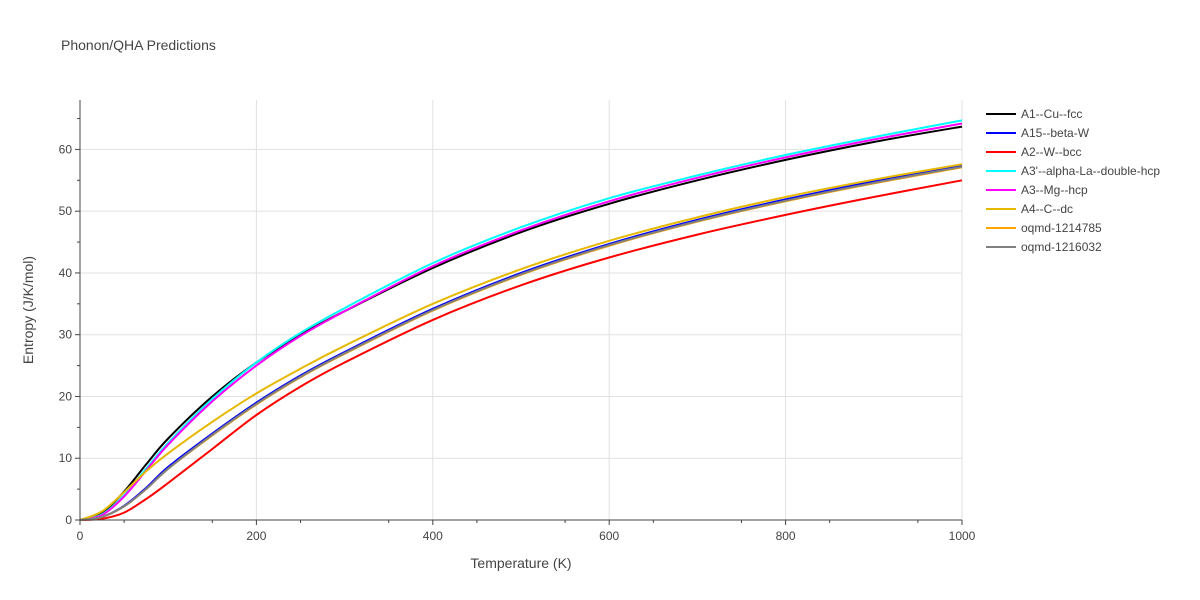 Image resolution: width=1200 pixels, height=600 pixels. I want to click on y-axis-title: Entropy (J/K/mol), so click(28, 310).